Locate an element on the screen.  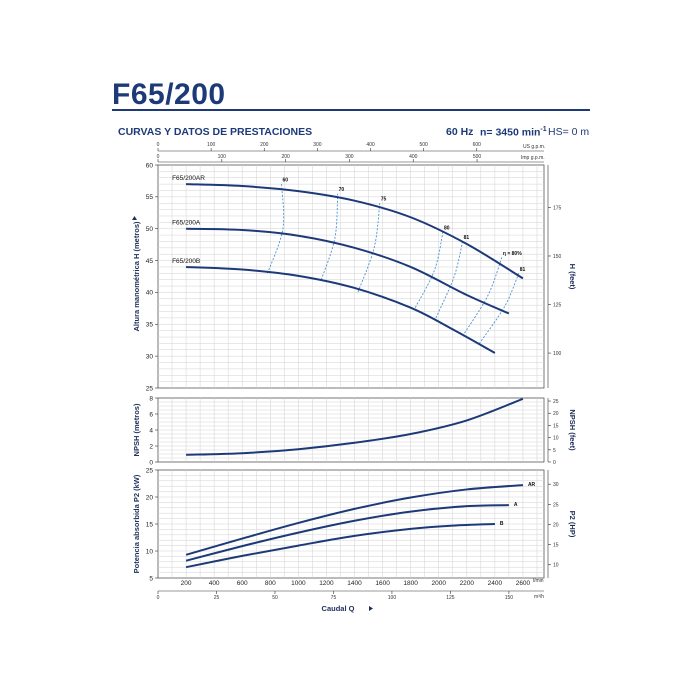
imp-gpm-tick-label: 500 is located at coordinates (477, 157).